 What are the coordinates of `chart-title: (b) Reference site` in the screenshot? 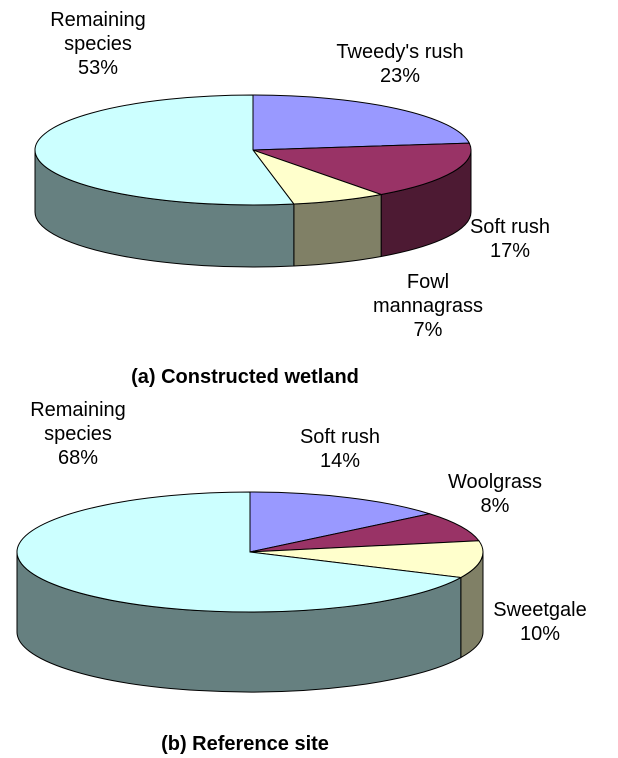 It's located at (245, 744).